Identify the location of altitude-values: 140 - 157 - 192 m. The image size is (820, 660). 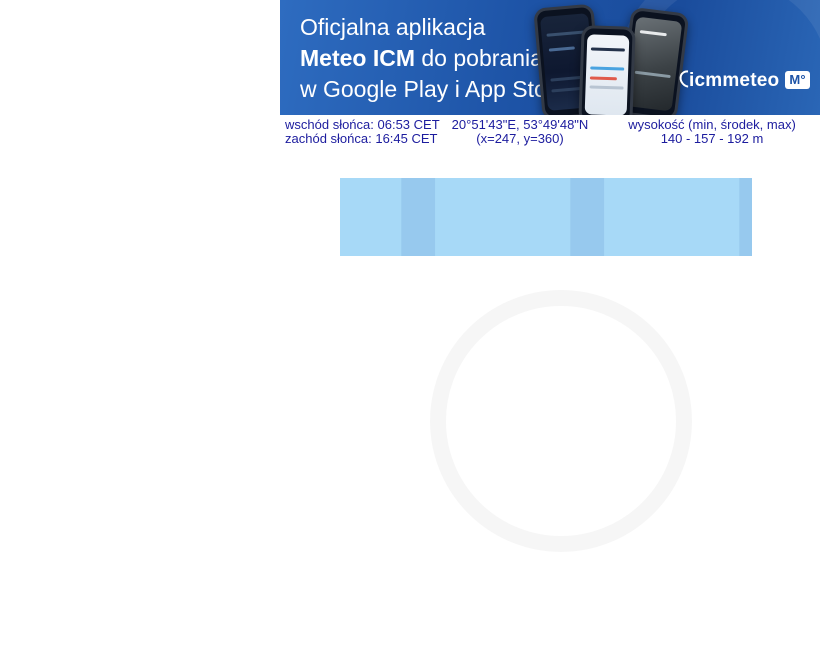
(712, 138).